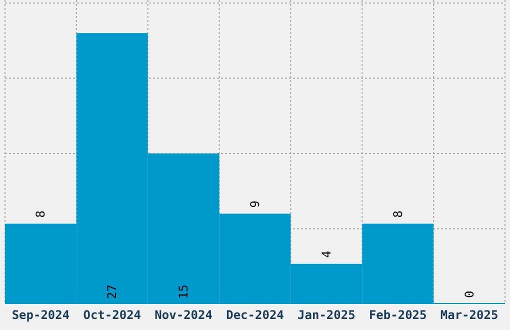  Describe the element at coordinates (41, 315) in the screenshot. I see `x-tick-label: Sep-2024` at that location.